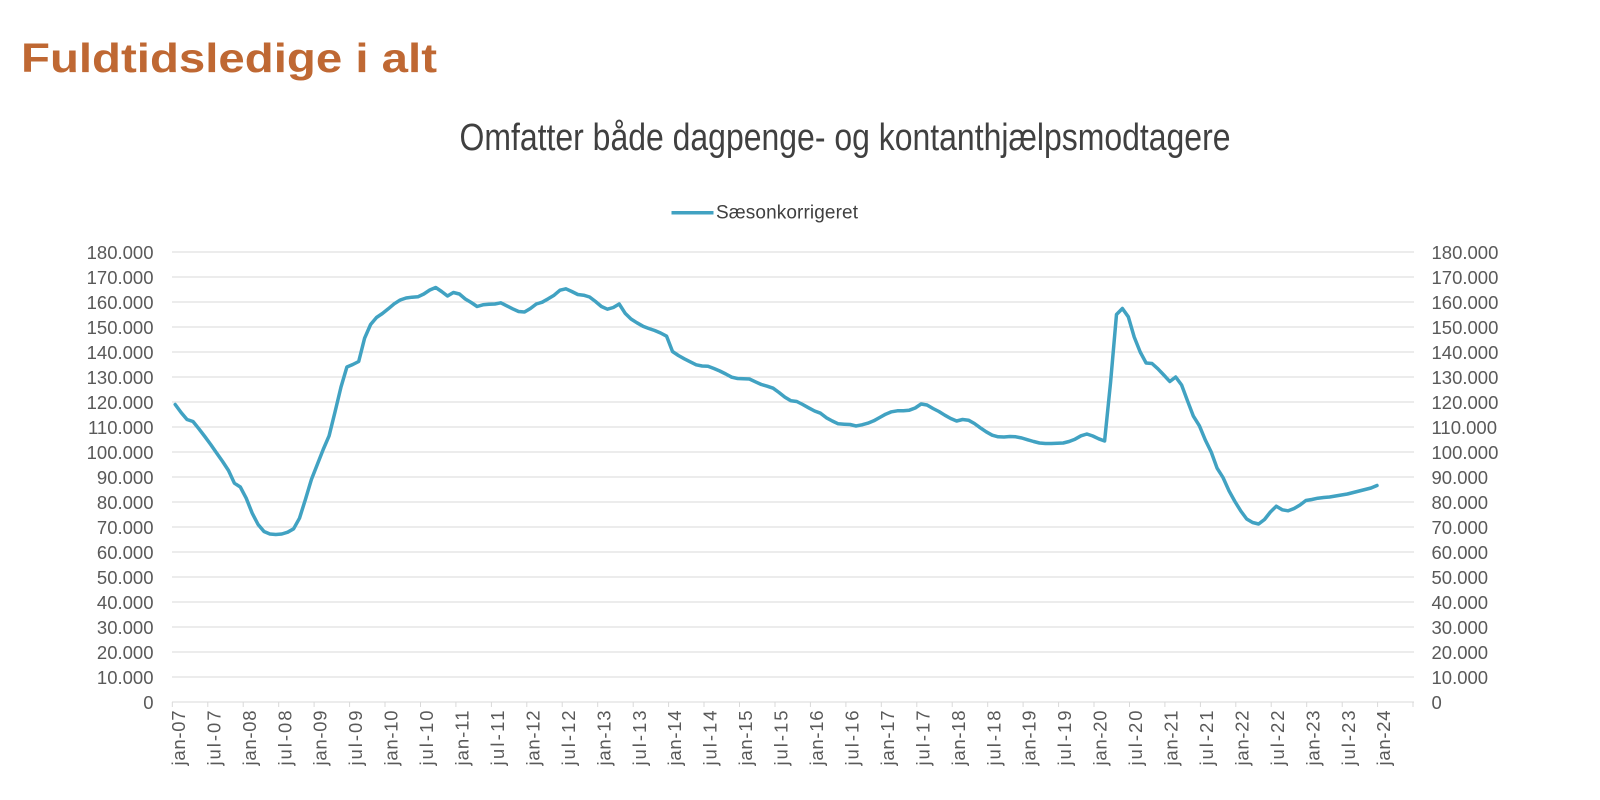 Image resolution: width=1600 pixels, height=800 pixels. I want to click on svg-text: jul-14, so click(710, 739).